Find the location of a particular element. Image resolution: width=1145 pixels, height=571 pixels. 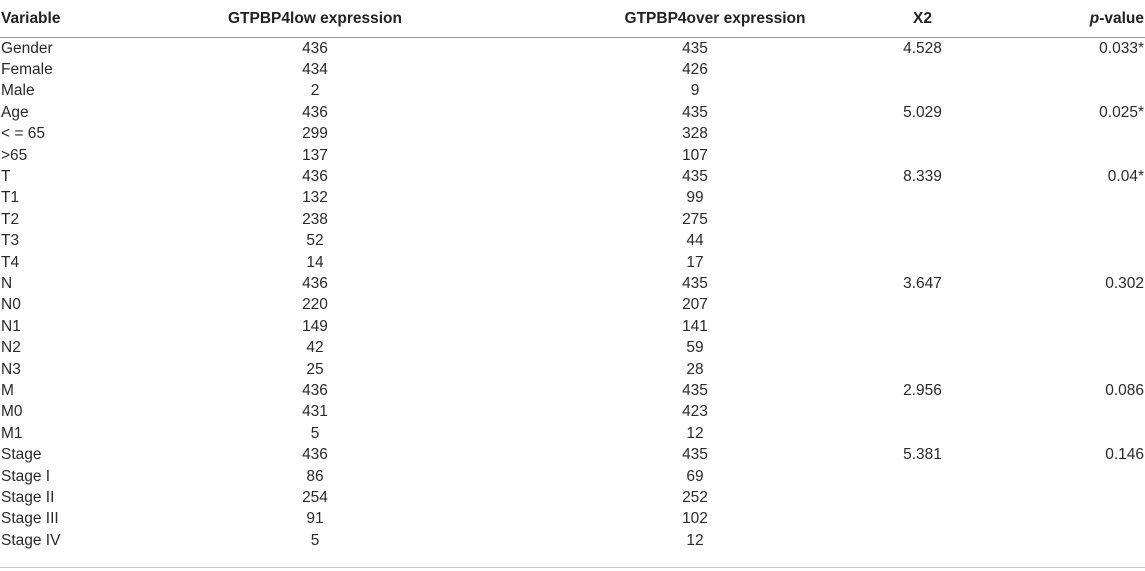

header-low-expression: GTPBP4low expression is located at coordinates (307, 19).